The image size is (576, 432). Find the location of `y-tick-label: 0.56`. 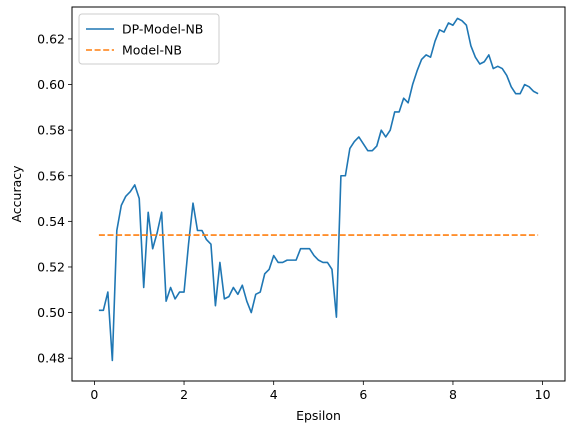

y-tick-label: 0.56 is located at coordinates (51, 175).